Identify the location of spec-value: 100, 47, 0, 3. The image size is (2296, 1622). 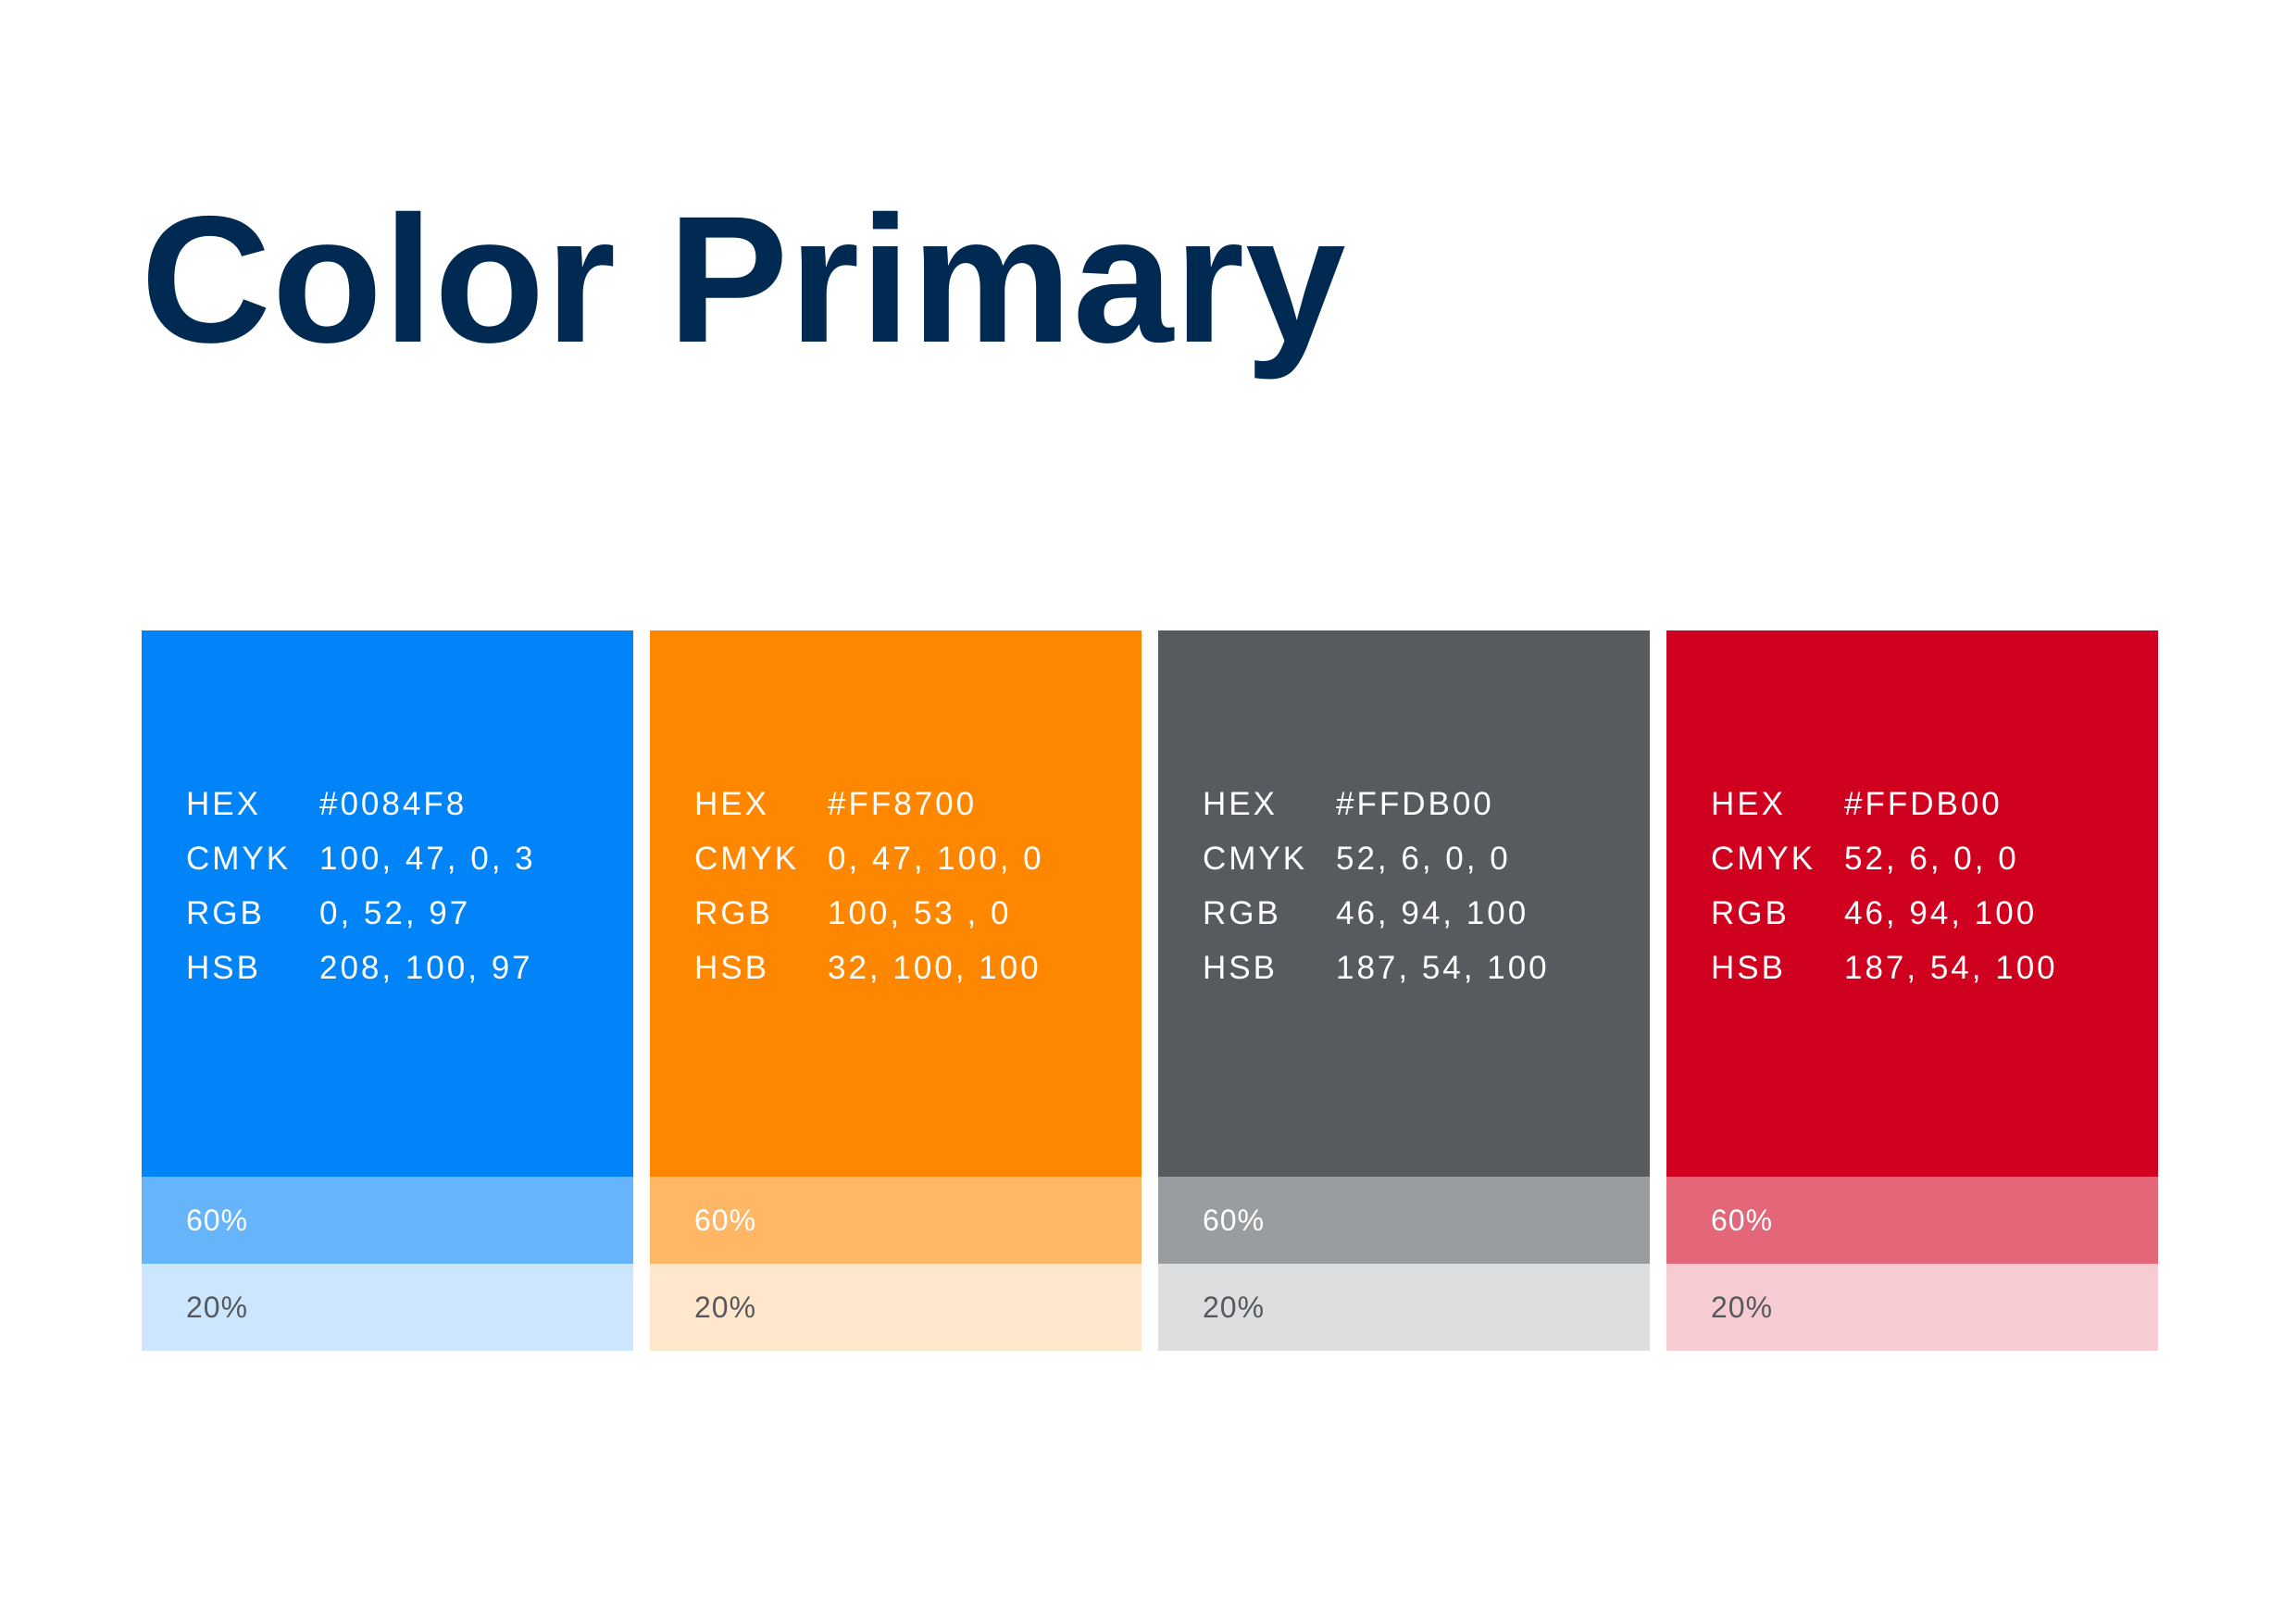
(427, 858).